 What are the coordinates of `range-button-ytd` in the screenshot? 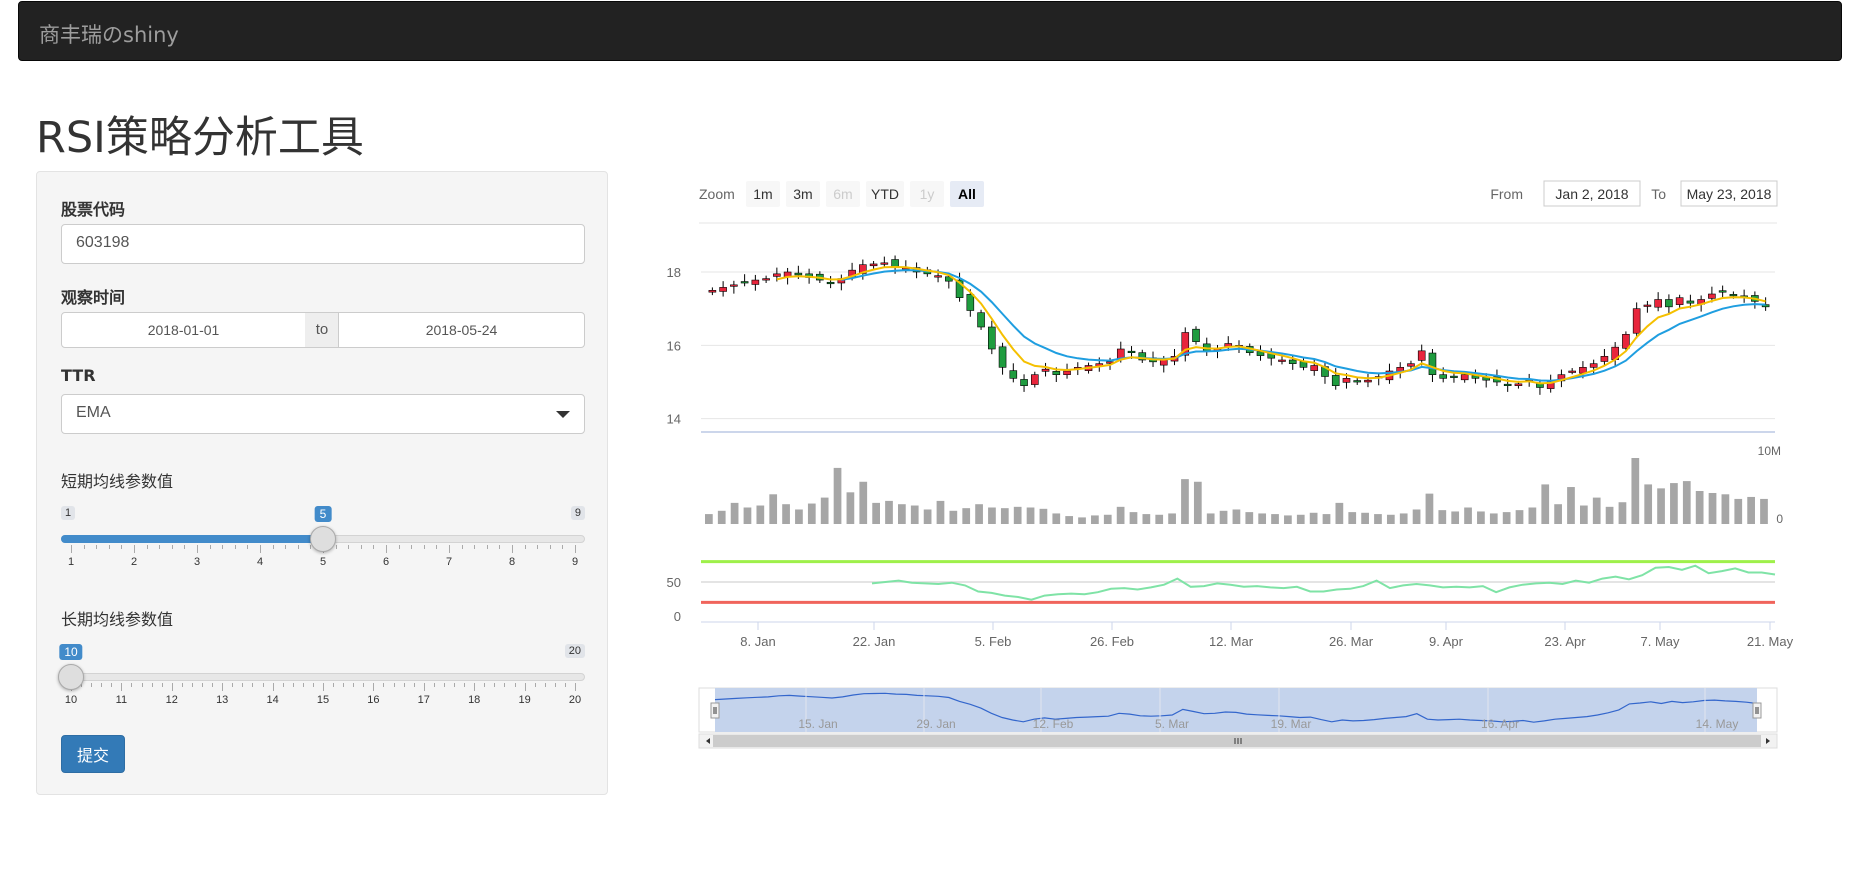 It's located at (885, 194).